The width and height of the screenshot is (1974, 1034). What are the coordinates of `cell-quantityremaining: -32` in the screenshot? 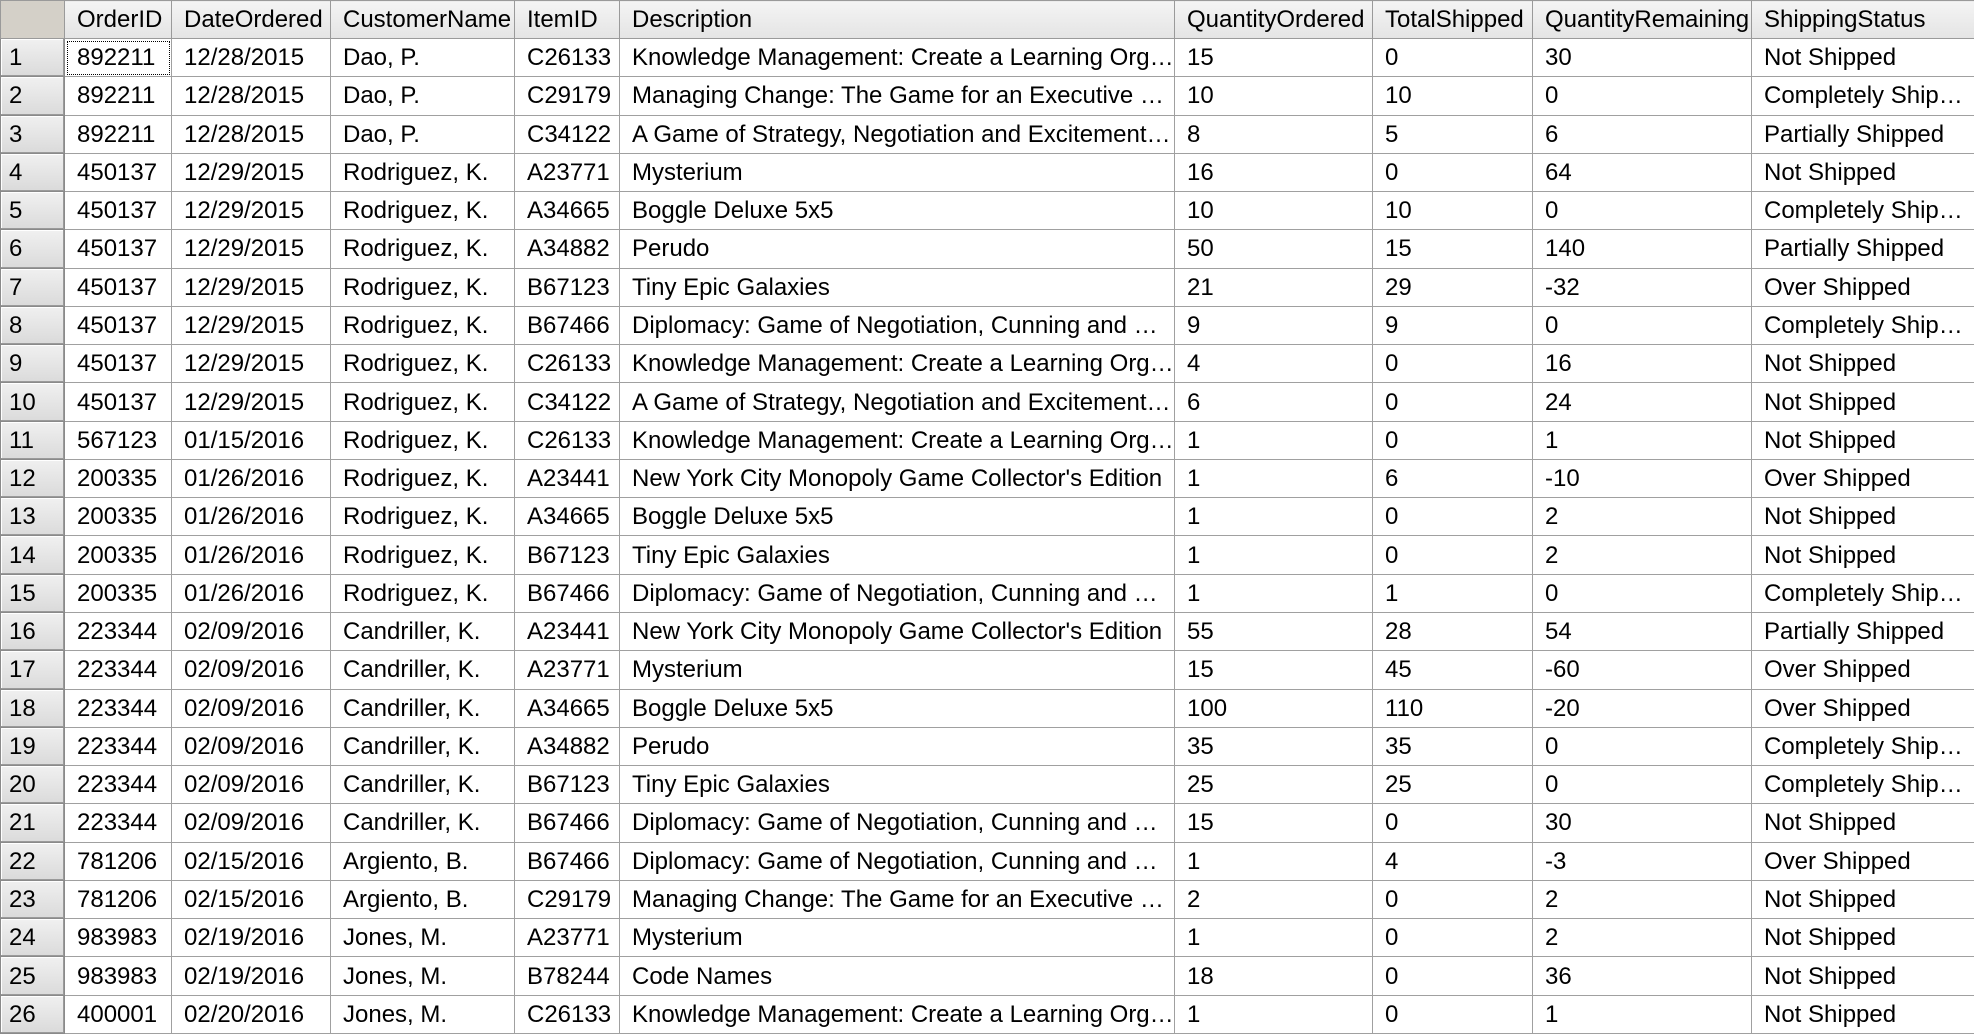 It's located at (1642, 287).